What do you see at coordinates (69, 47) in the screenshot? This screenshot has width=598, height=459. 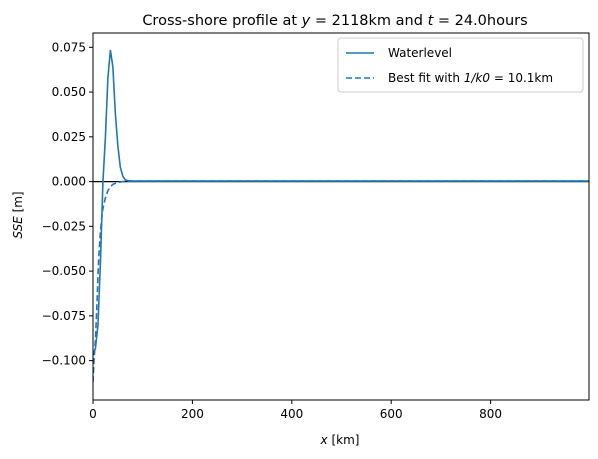 I see `y-tick-label: 0.075` at bounding box center [69, 47].